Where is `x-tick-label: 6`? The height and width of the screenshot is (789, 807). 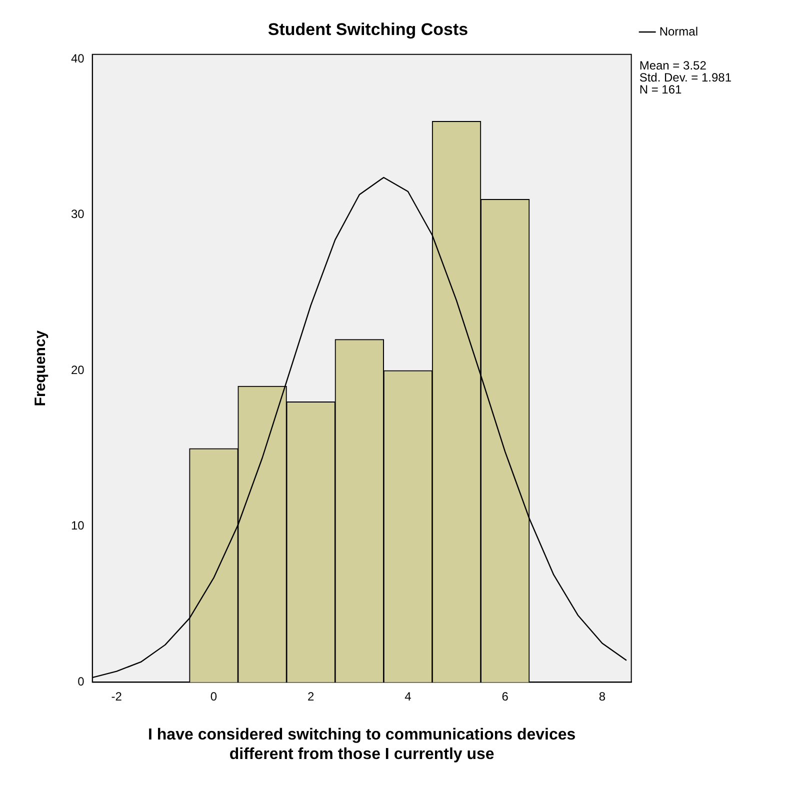
x-tick-label: 6 is located at coordinates (505, 697).